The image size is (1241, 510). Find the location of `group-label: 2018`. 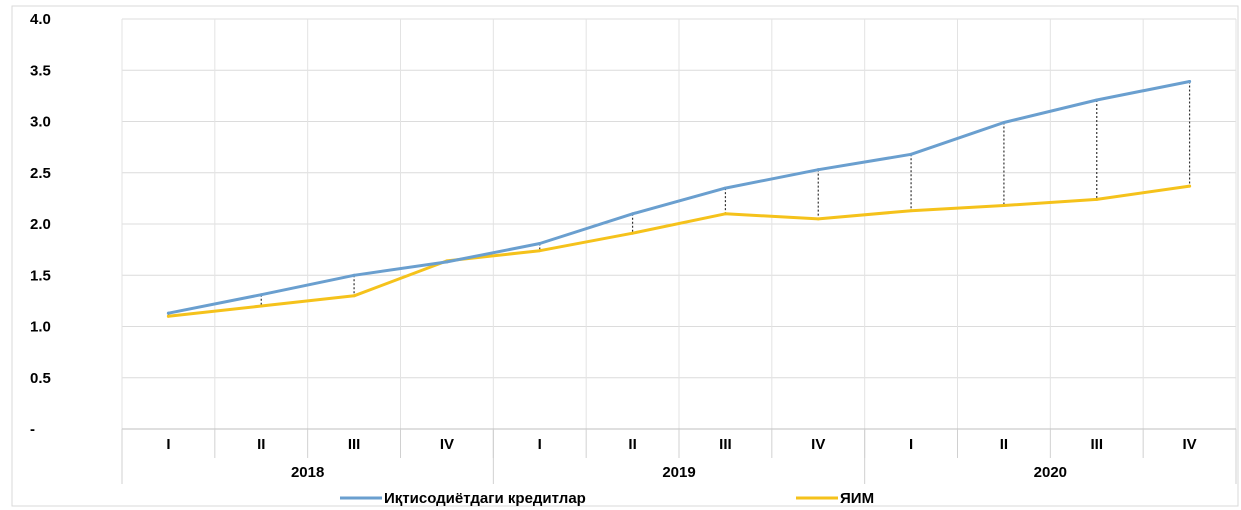

group-label: 2018 is located at coordinates (307, 472).